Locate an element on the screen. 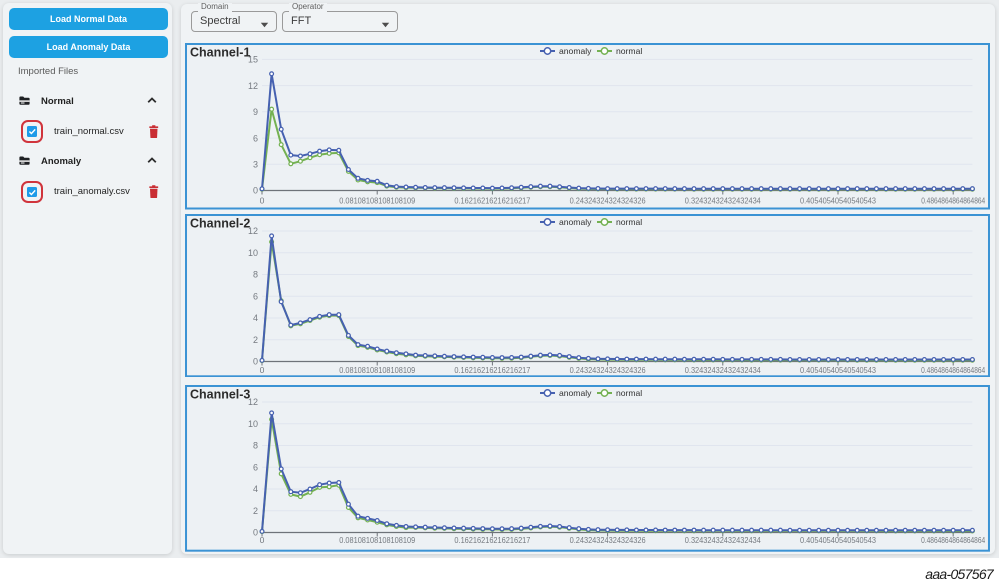 This screenshot has width=999, height=582. svg-text: 15 is located at coordinates (253, 60).